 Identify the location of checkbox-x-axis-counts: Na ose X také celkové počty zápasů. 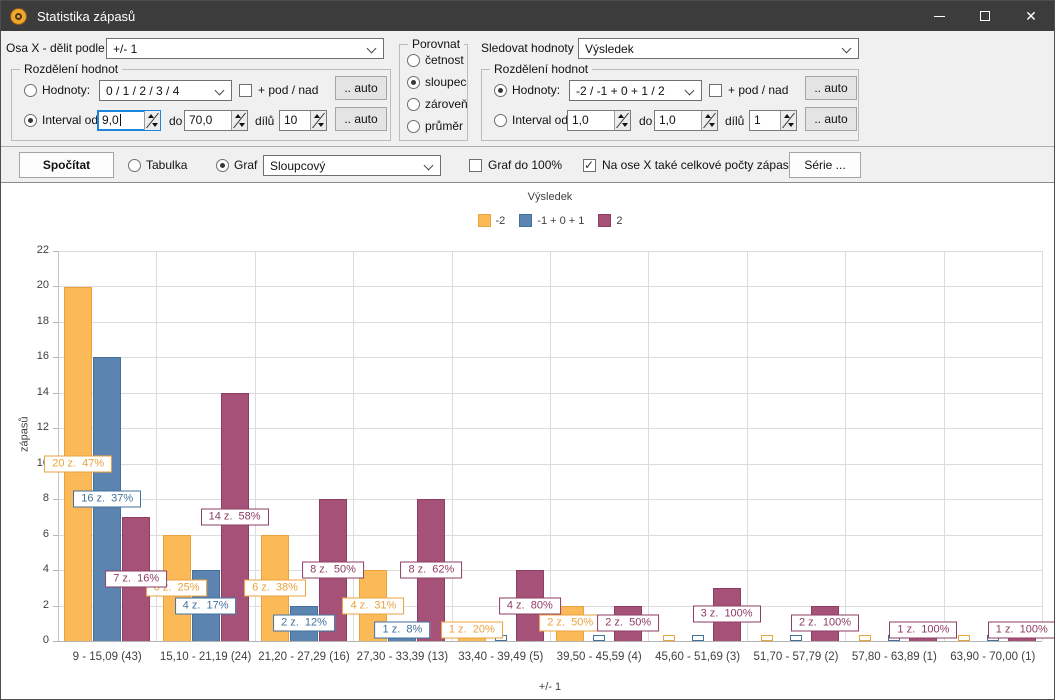
(689, 165).